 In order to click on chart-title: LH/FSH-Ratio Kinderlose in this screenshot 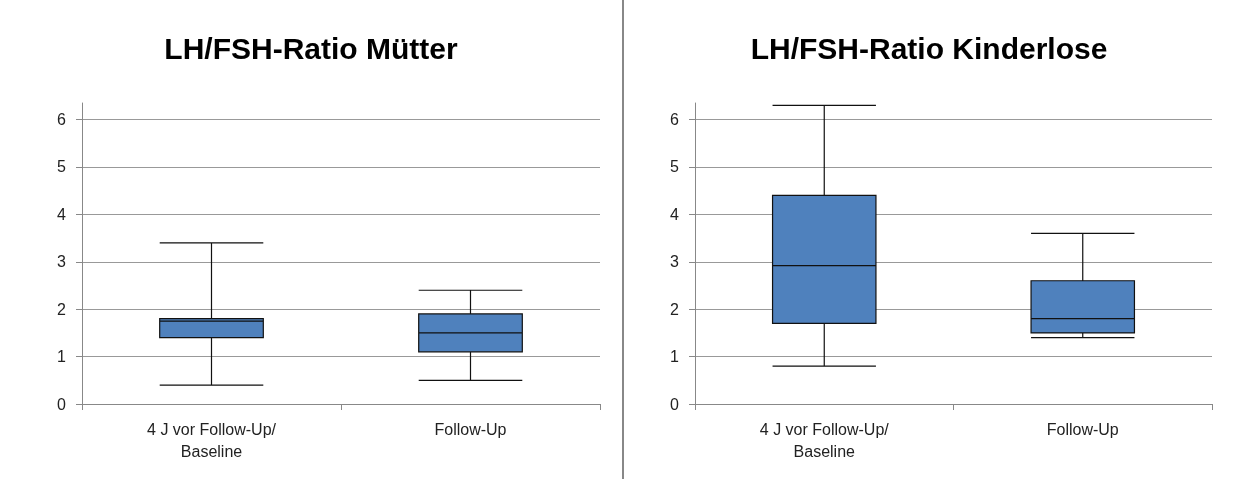, I will do `click(929, 48)`.